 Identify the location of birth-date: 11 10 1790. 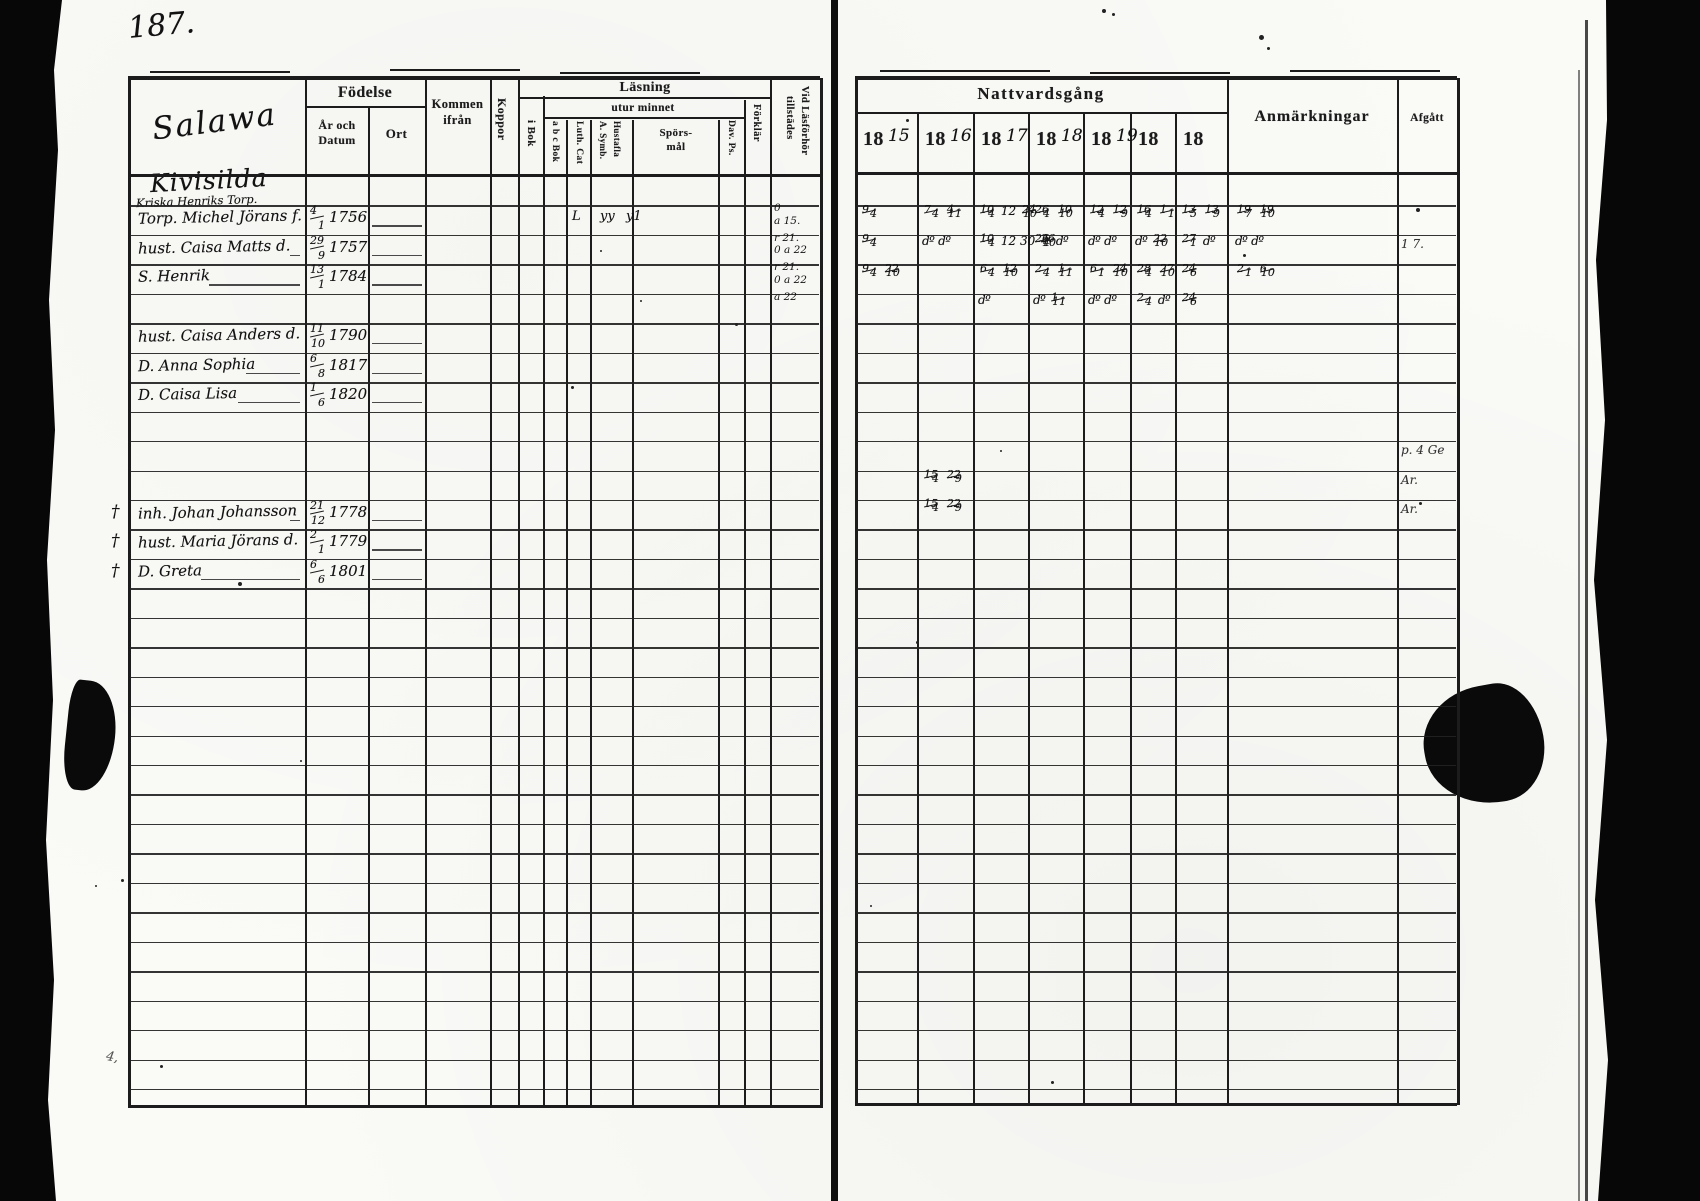
(339, 336).